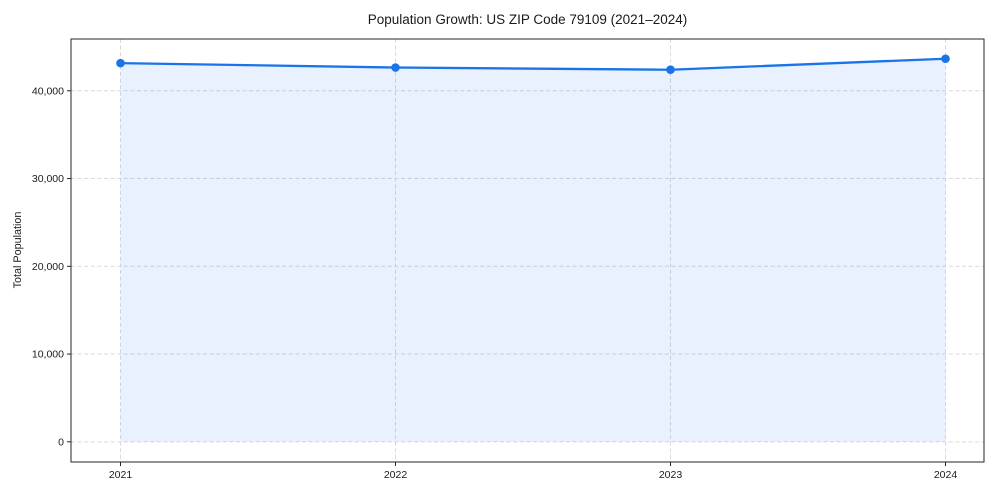 Image resolution: width=1000 pixels, height=500 pixels. I want to click on x-tick-label: 2024, so click(946, 475).